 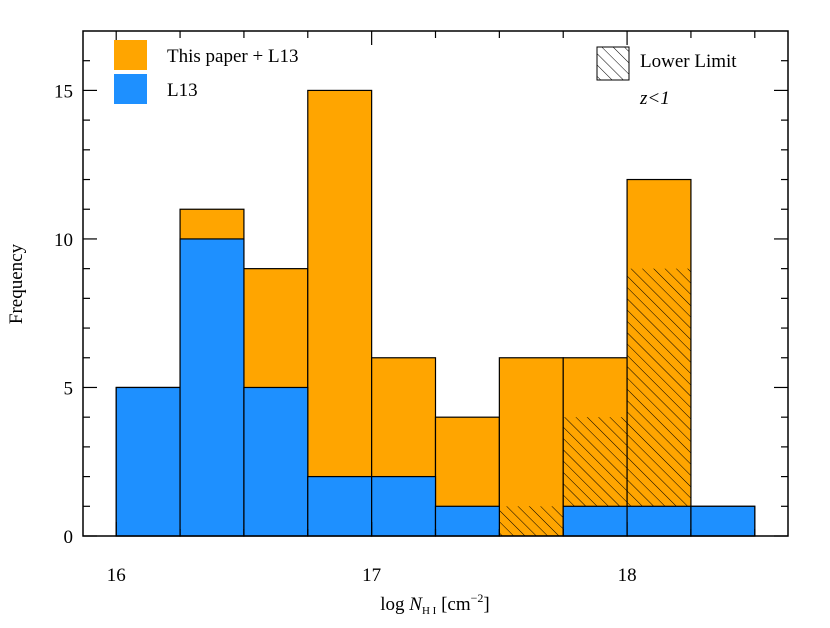 I want to click on x-label-part: log, so click(x=394, y=604).